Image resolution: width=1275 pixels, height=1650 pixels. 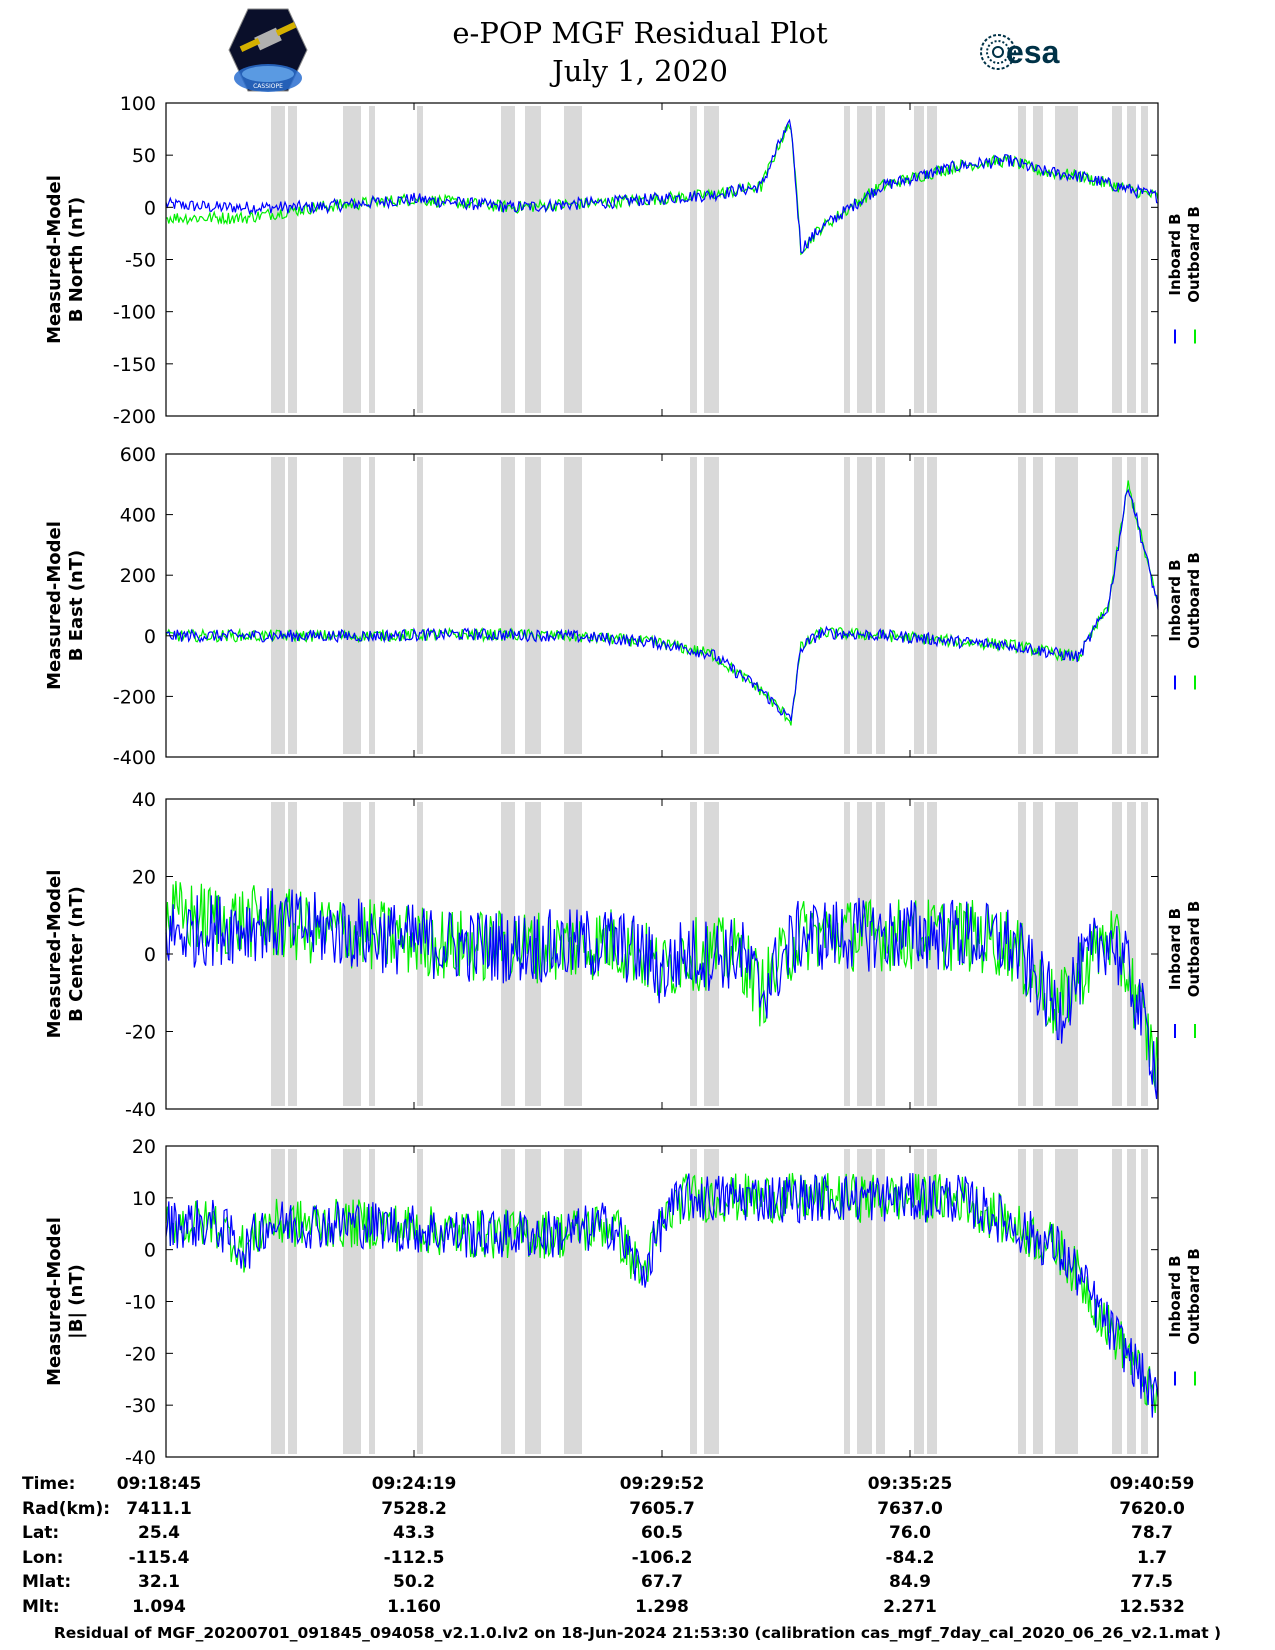 What do you see at coordinates (640, 71) in the screenshot?
I see `title-line-2: July 1, 2020` at bounding box center [640, 71].